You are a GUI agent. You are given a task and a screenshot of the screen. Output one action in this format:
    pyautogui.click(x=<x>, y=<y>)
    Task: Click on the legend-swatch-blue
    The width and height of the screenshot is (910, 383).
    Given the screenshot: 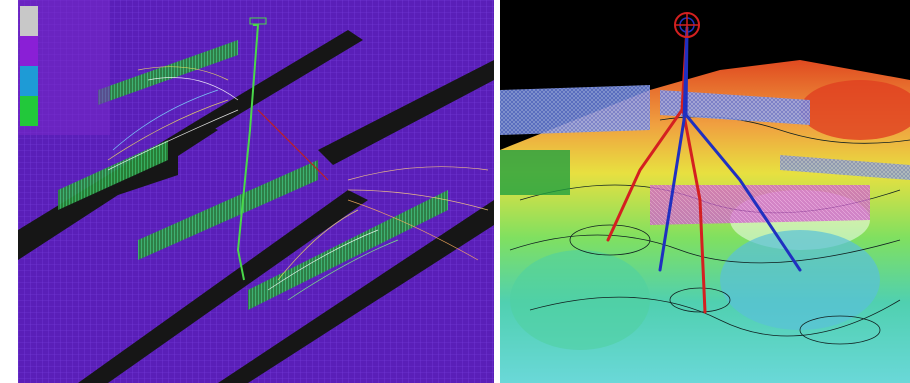 What is the action you would take?
    pyautogui.click(x=29, y=81)
    